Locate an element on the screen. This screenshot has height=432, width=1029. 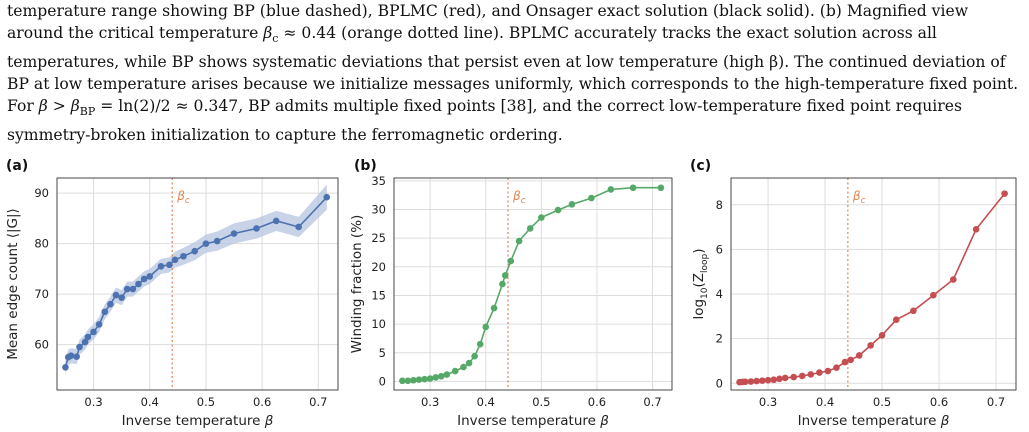
y-tick-label: 5 is located at coordinates (382, 353).